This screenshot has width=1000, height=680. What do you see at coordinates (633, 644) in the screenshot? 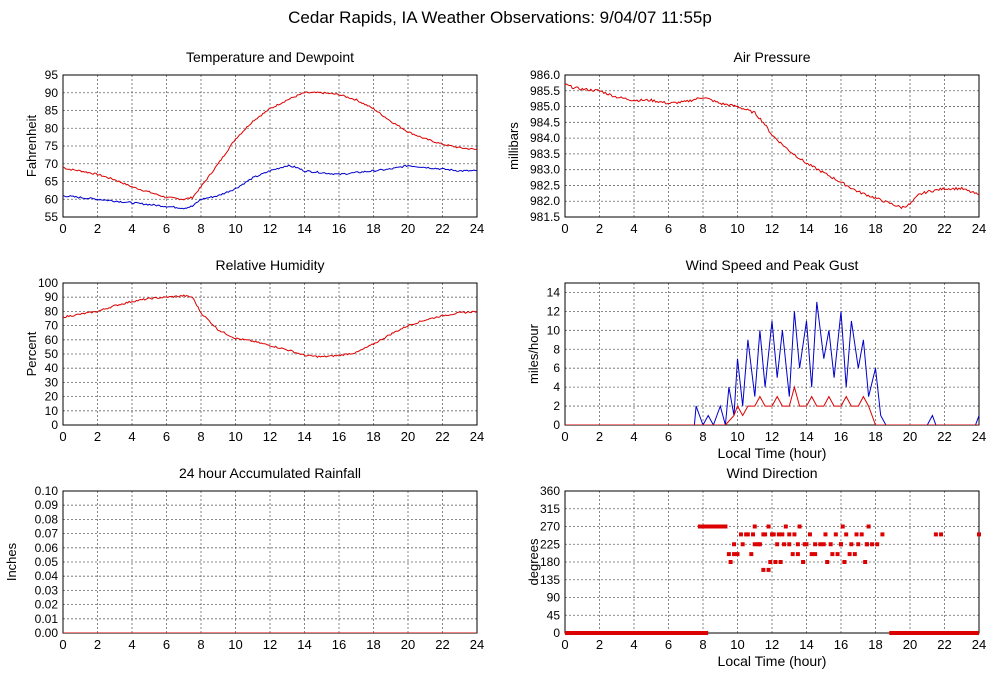
I see `chart-direction-xtick-label: 4` at bounding box center [633, 644].